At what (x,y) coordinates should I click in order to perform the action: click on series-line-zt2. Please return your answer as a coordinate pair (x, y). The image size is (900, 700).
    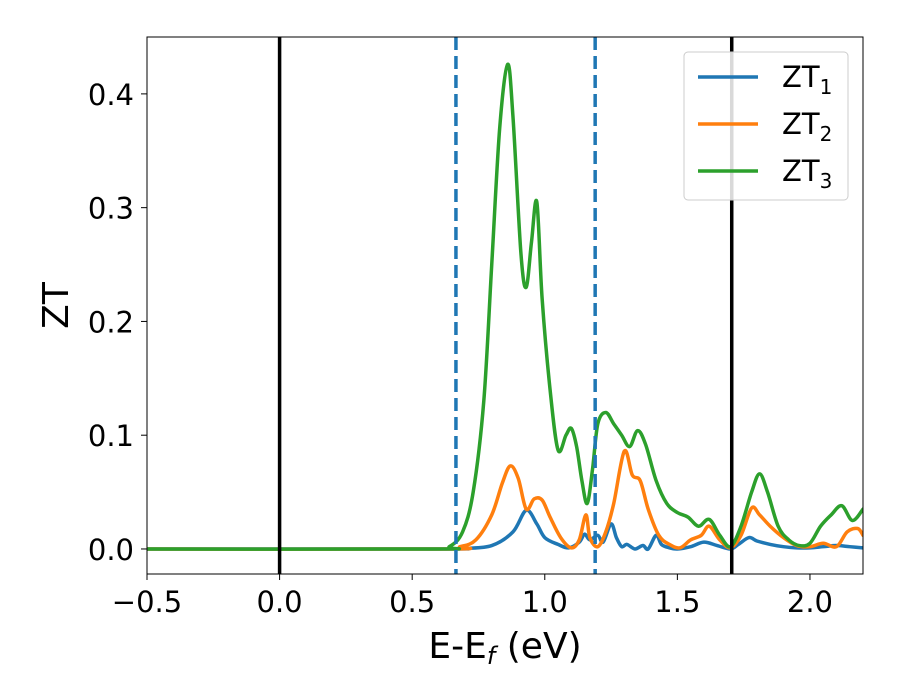
    Looking at the image, I should click on (505, 499).